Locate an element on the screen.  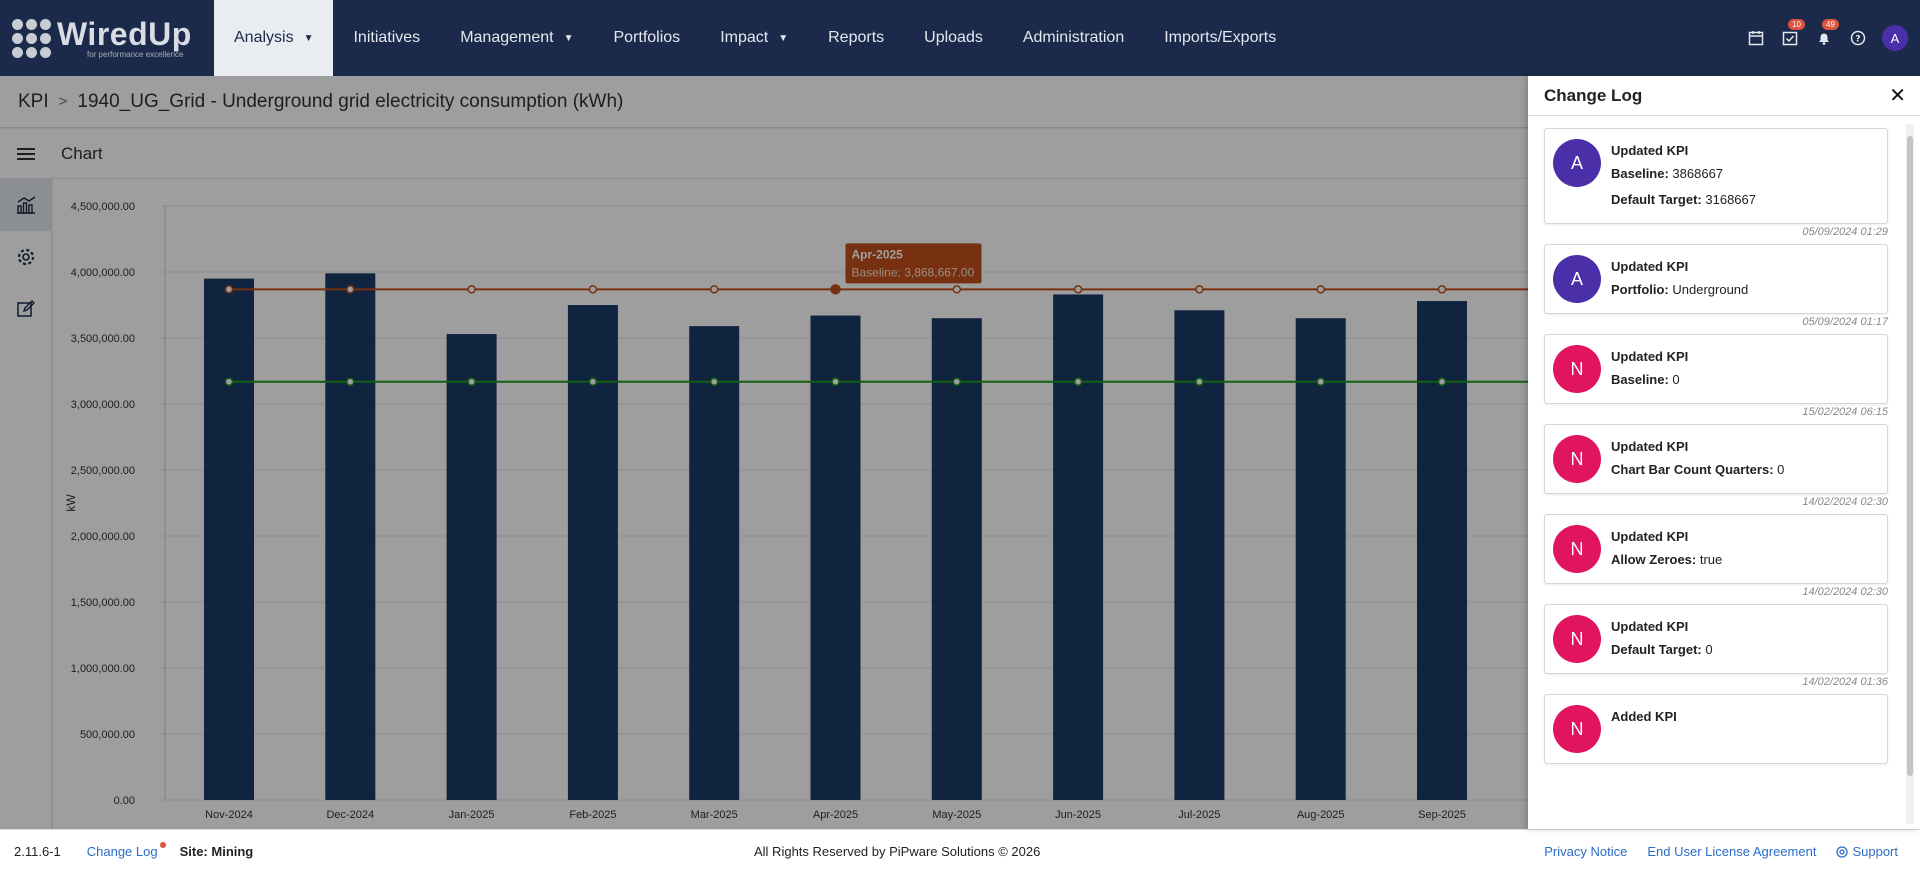
change-field-value: 3868667 is located at coordinates (1696, 173).